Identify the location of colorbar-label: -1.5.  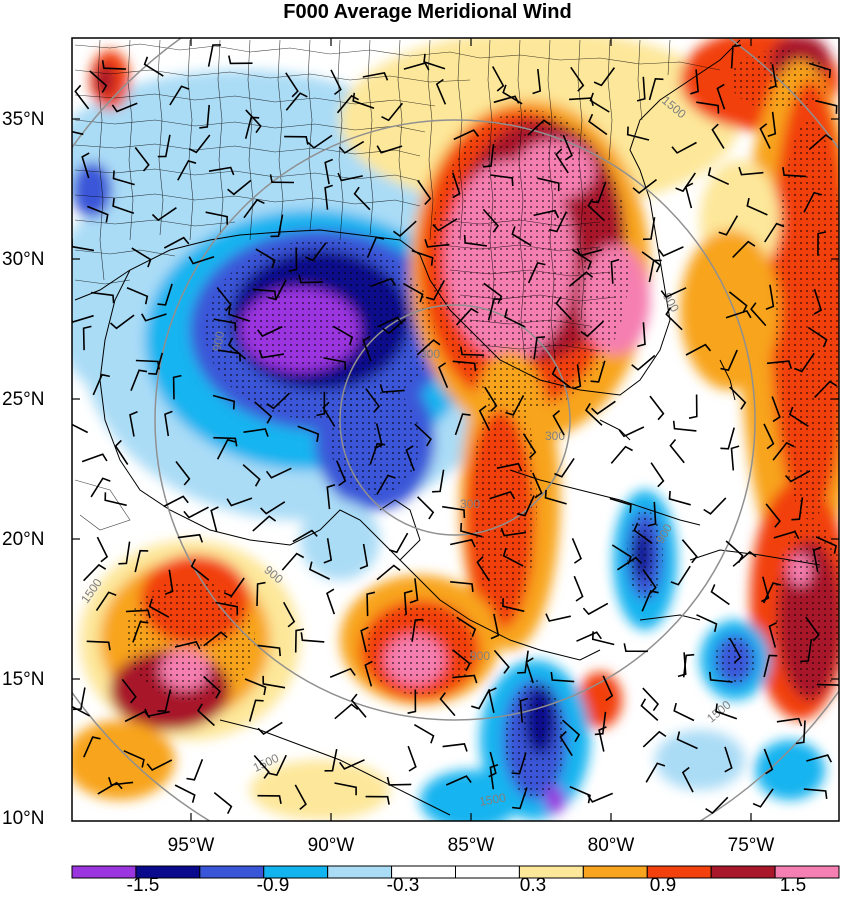
(143, 885).